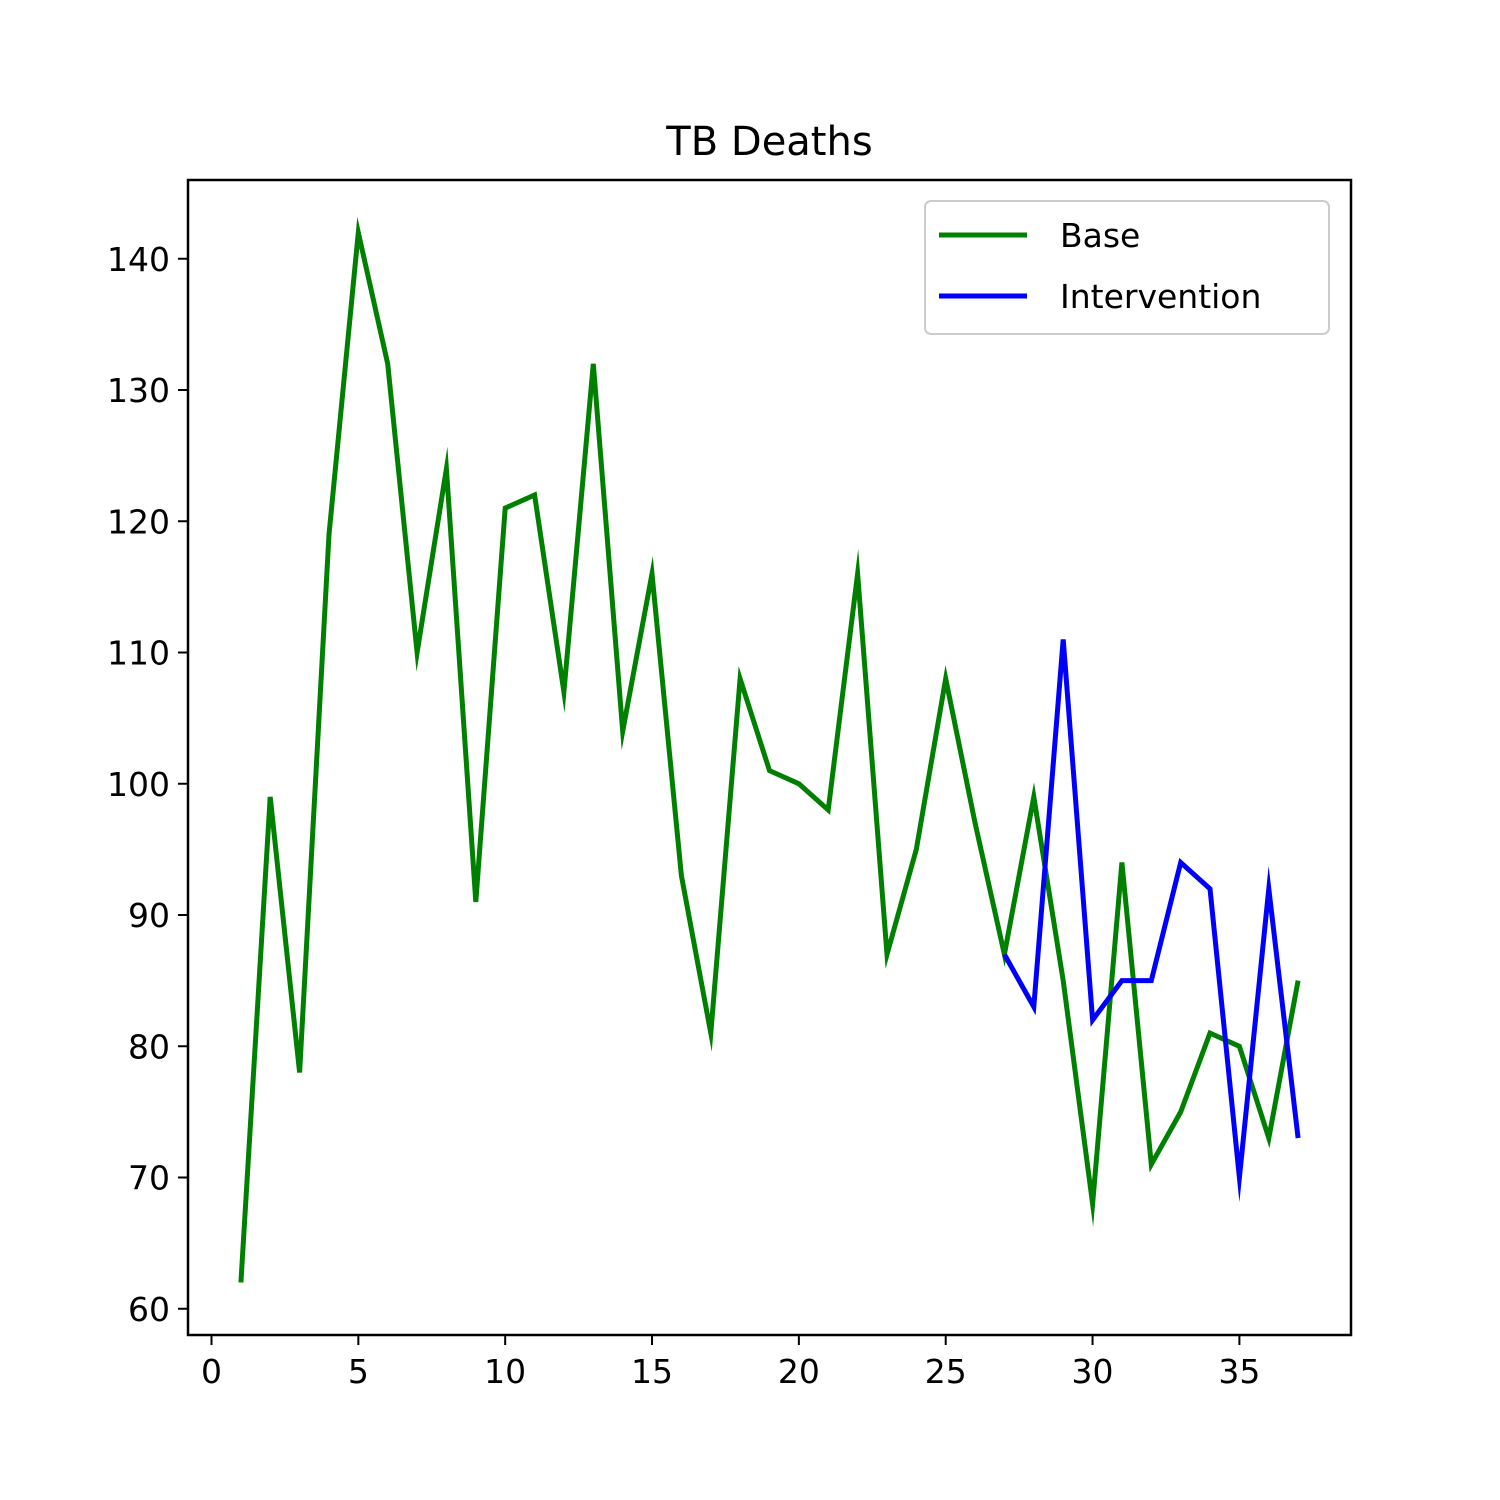 The width and height of the screenshot is (1500, 1500). What do you see at coordinates (149, 915) in the screenshot?
I see `y-tick-label: 90` at bounding box center [149, 915].